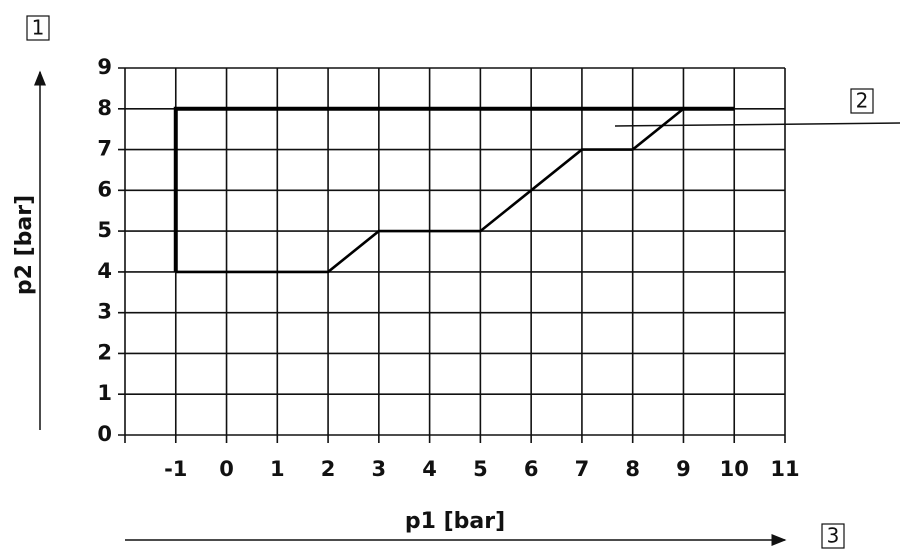  What do you see at coordinates (734, 469) in the screenshot?
I see `x-tick-label: 10` at bounding box center [734, 469].